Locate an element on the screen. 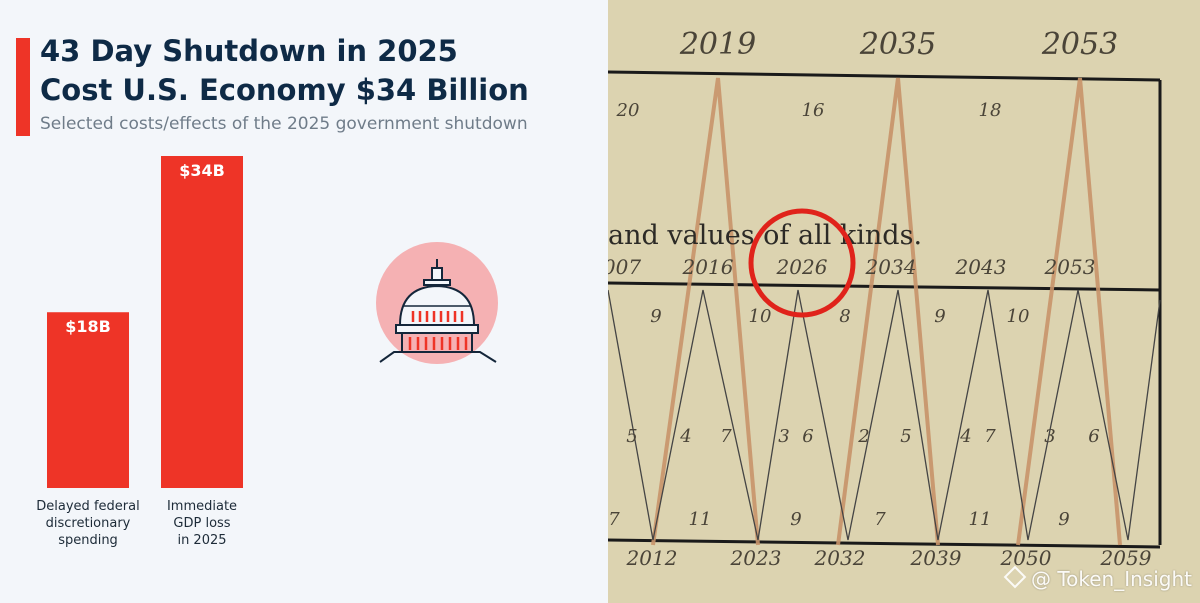 Image resolution: width=1200 pixels, height=603 pixels. watermark: @ Token_Insight is located at coordinates (1097, 578).